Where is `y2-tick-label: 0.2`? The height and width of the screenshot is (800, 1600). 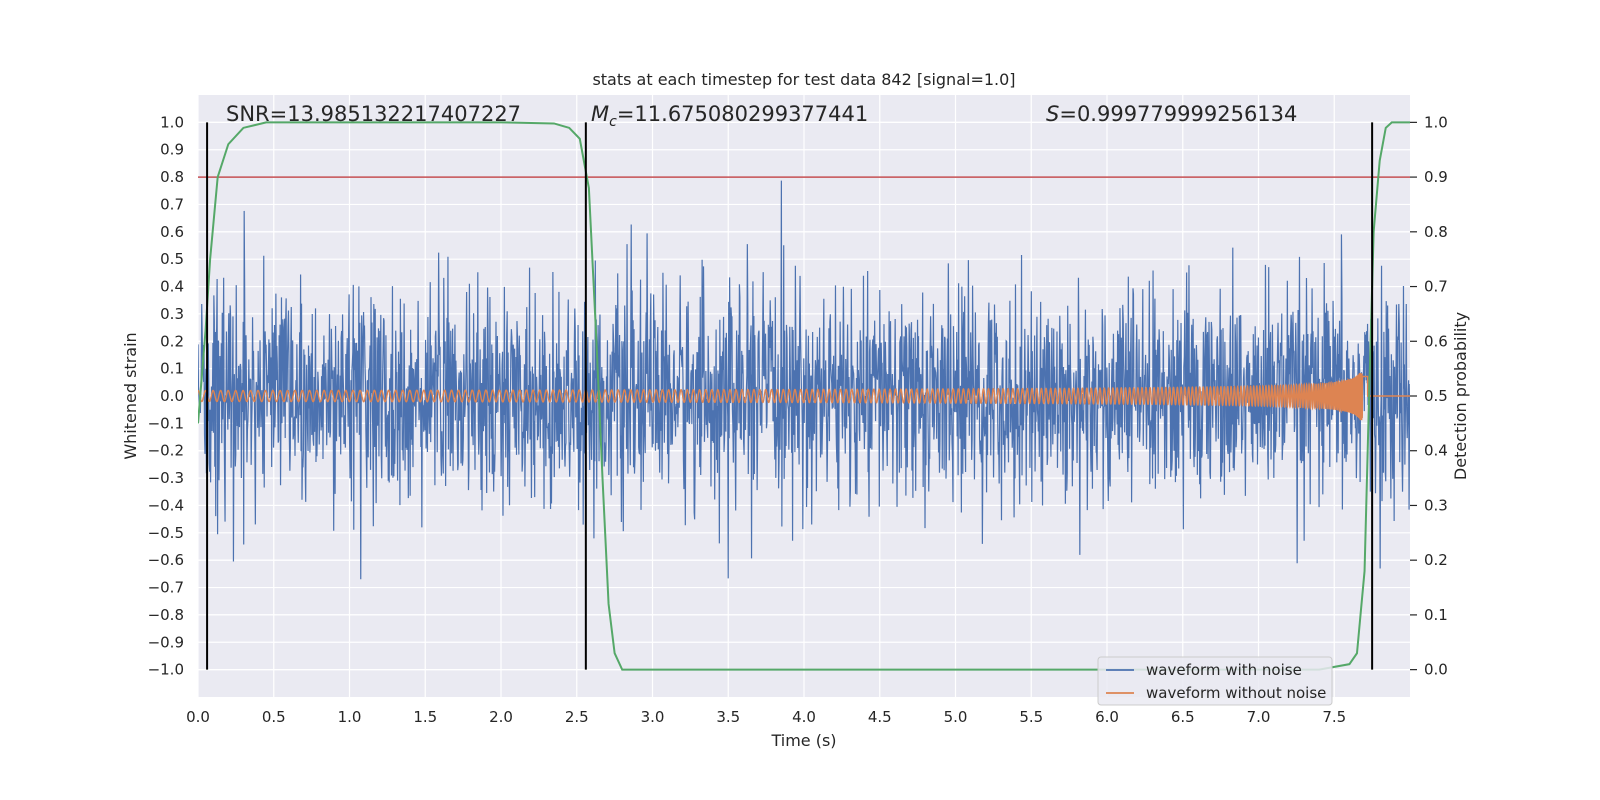
y2-tick-label: 0.2 is located at coordinates (1436, 560).